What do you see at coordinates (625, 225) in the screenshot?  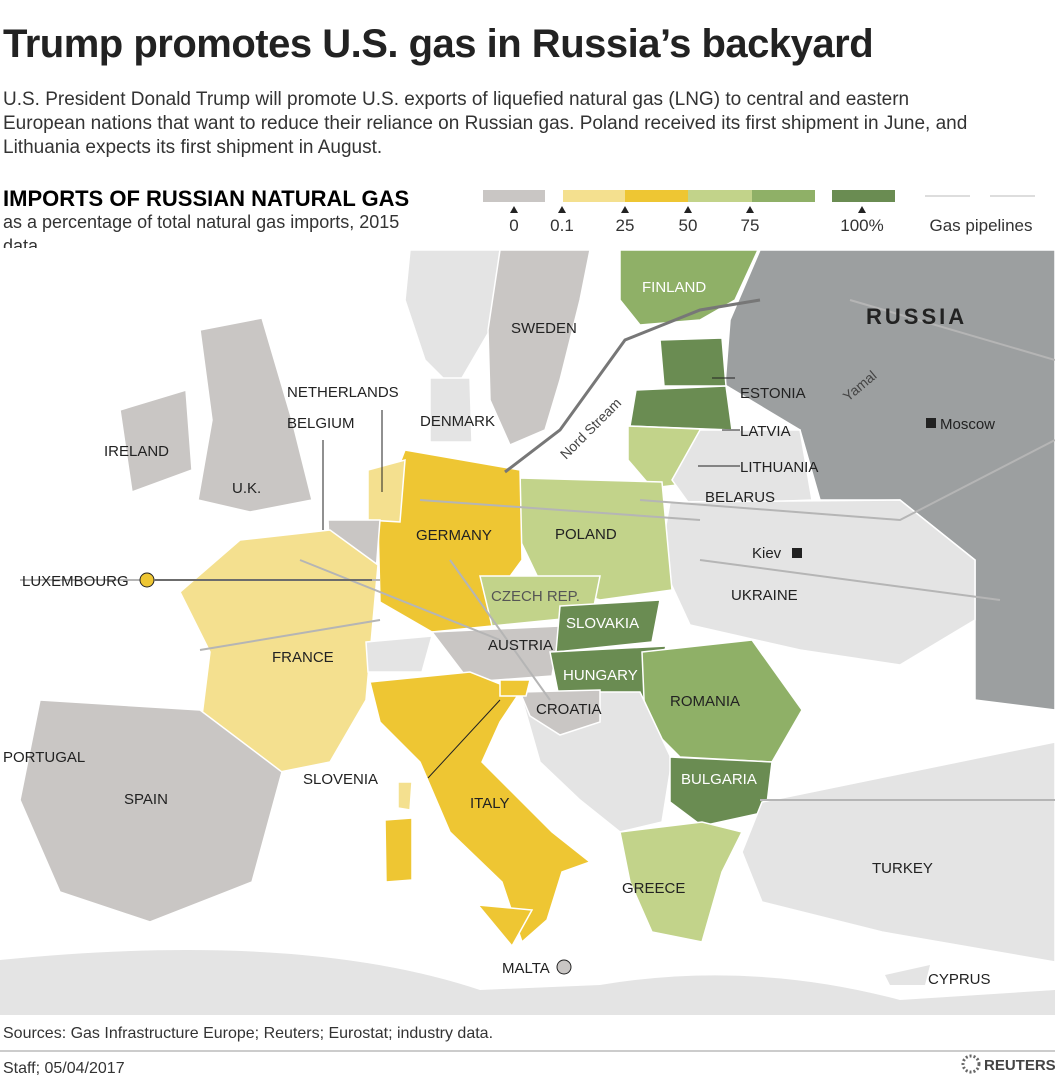 I see `legend-tick: 25` at bounding box center [625, 225].